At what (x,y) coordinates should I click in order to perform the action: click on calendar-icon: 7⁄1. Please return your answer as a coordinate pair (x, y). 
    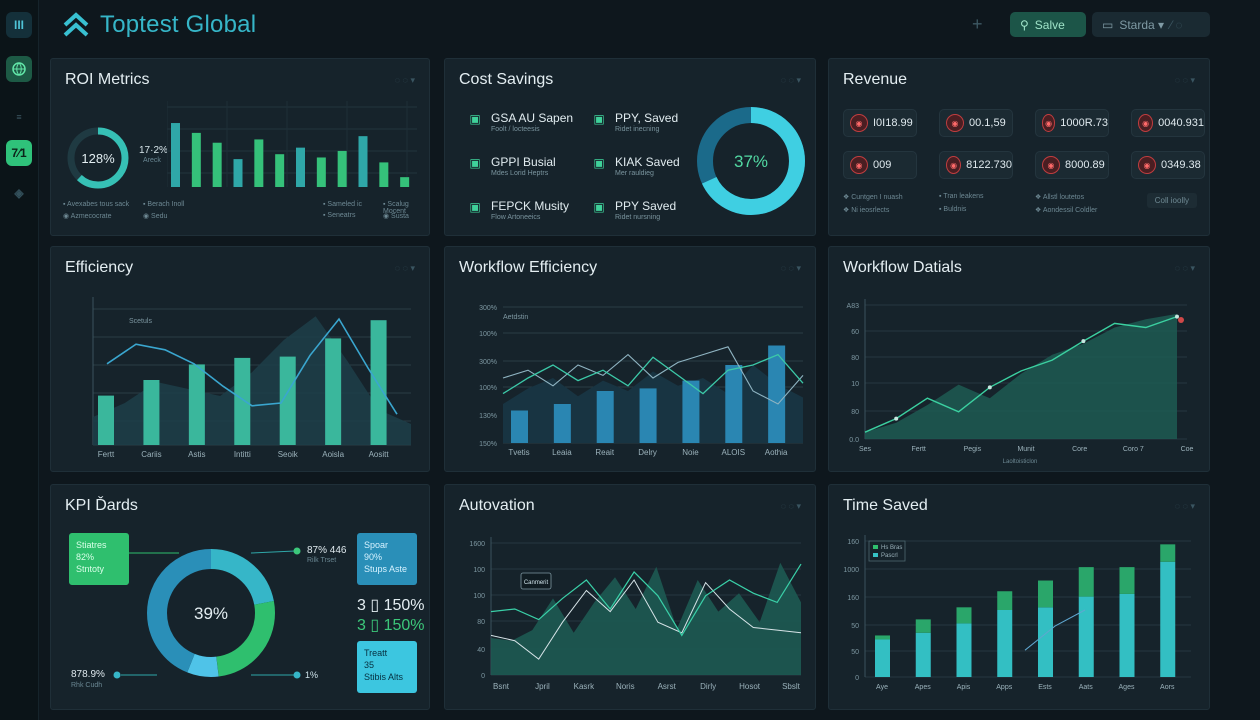
    Looking at the image, I should click on (19, 153).